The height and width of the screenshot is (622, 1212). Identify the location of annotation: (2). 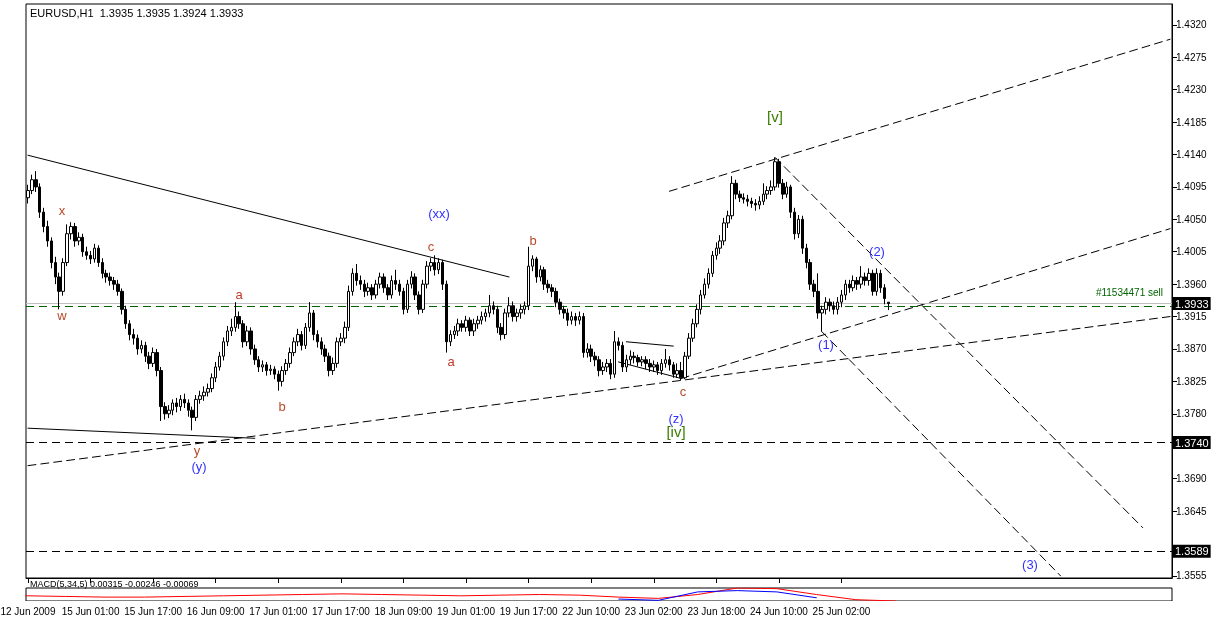
(877, 251).